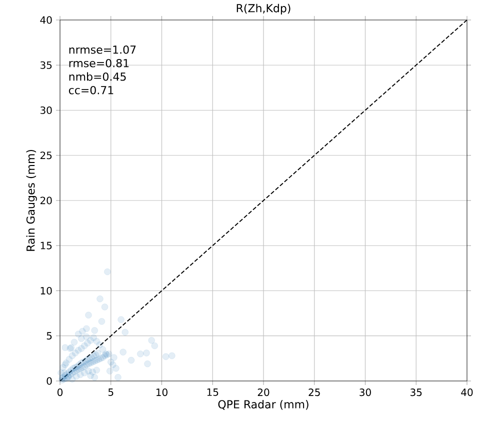 This screenshot has height=422, width=481. I want to click on annotation: nmb=0.45, so click(97, 76).